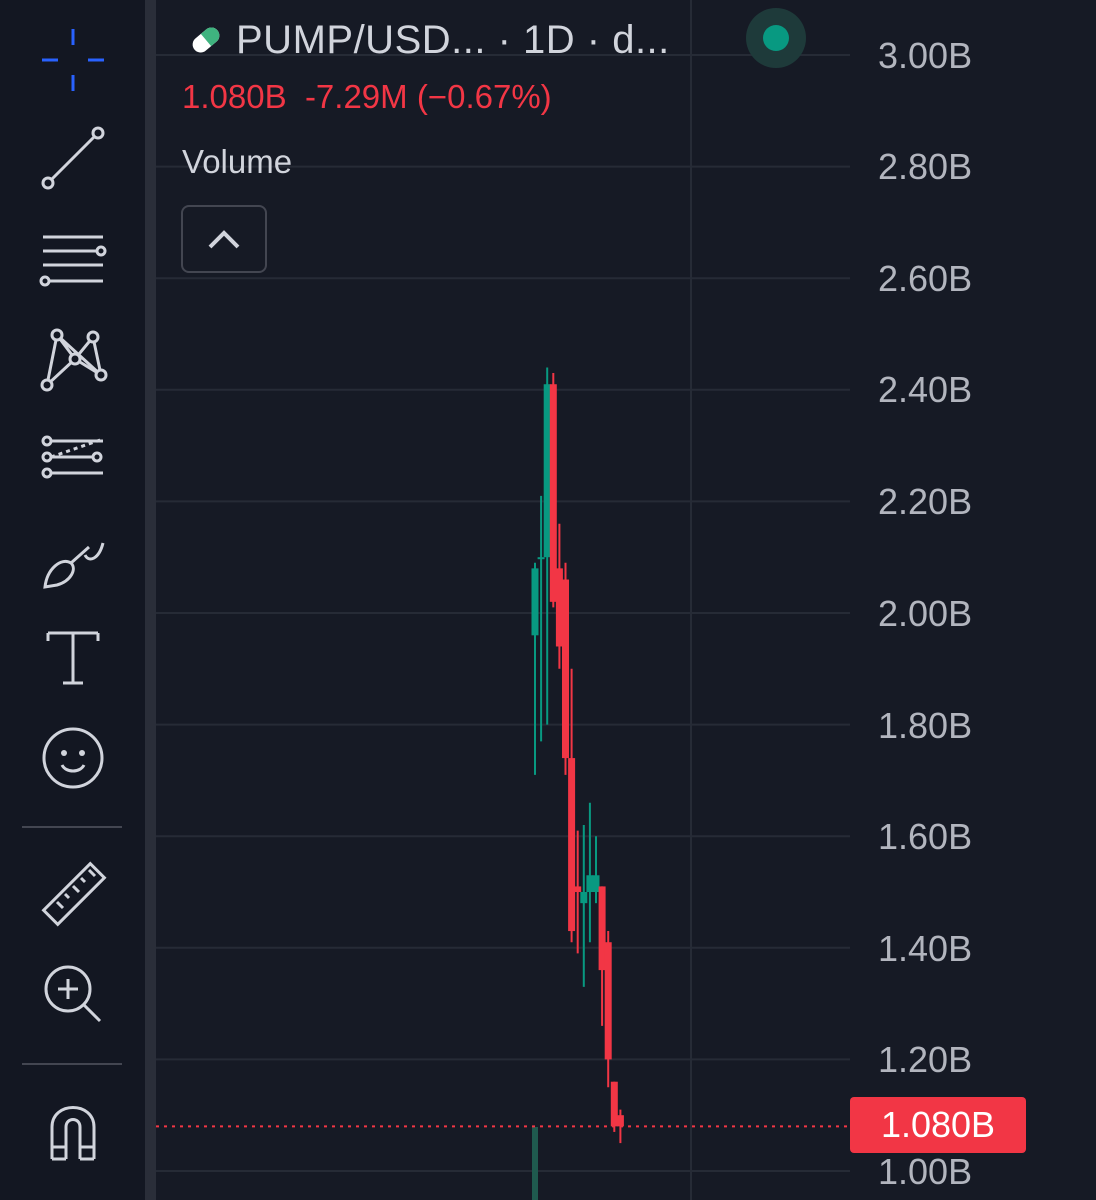 Image resolution: width=1096 pixels, height=1200 pixels. I want to click on zoom-in-icon, so click(73, 994).